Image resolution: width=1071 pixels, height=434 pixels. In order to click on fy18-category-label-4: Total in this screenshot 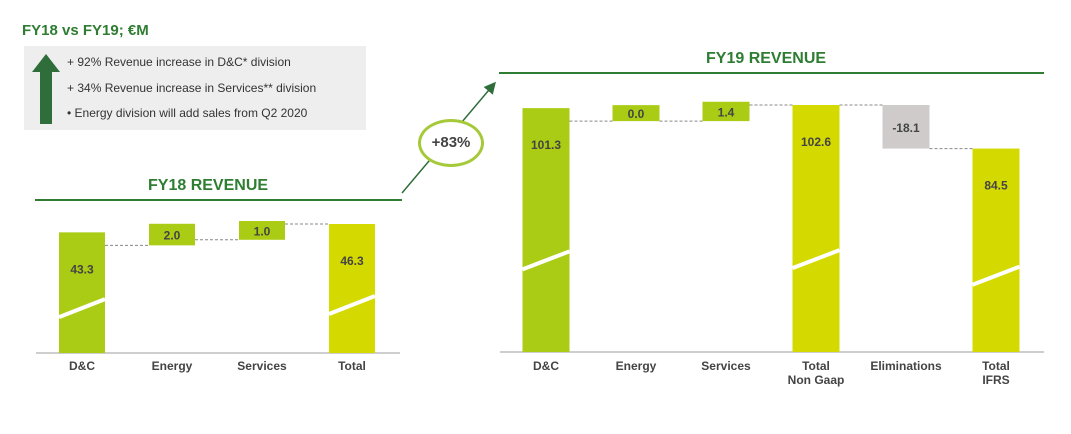, I will do `click(352, 366)`.